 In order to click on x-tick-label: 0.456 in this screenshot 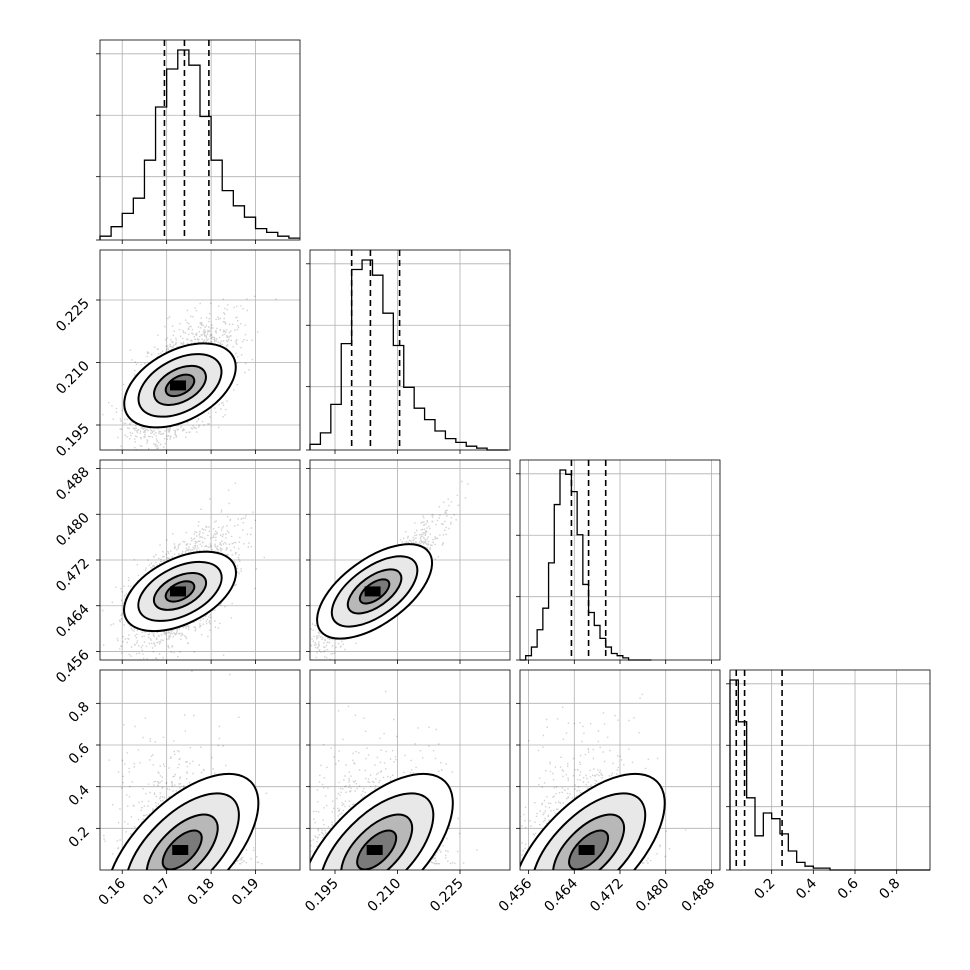, I will do `click(516, 895)`.